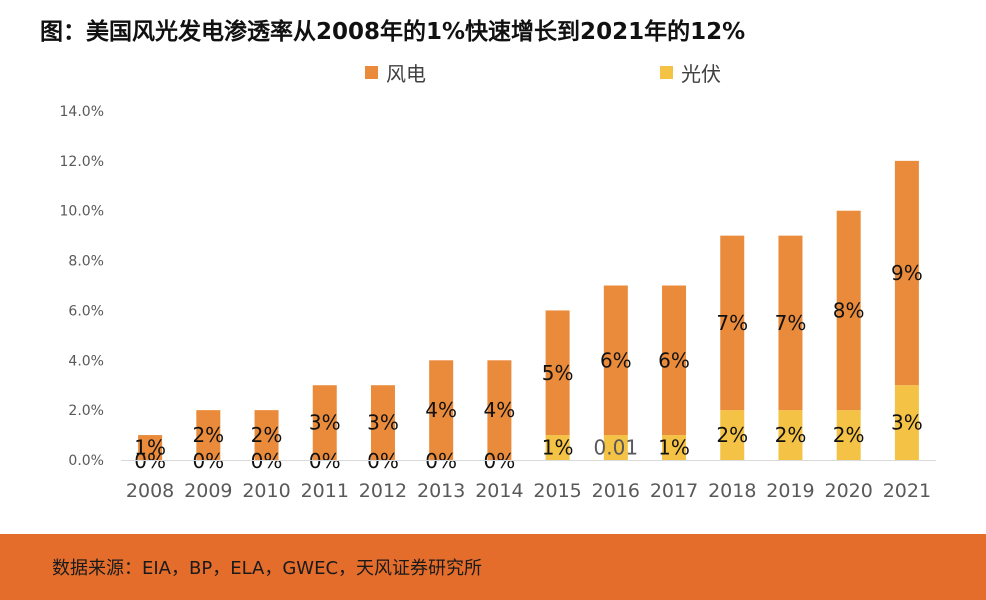  What do you see at coordinates (493, 72) in the screenshot?
I see `legend: 风电 光伏` at bounding box center [493, 72].